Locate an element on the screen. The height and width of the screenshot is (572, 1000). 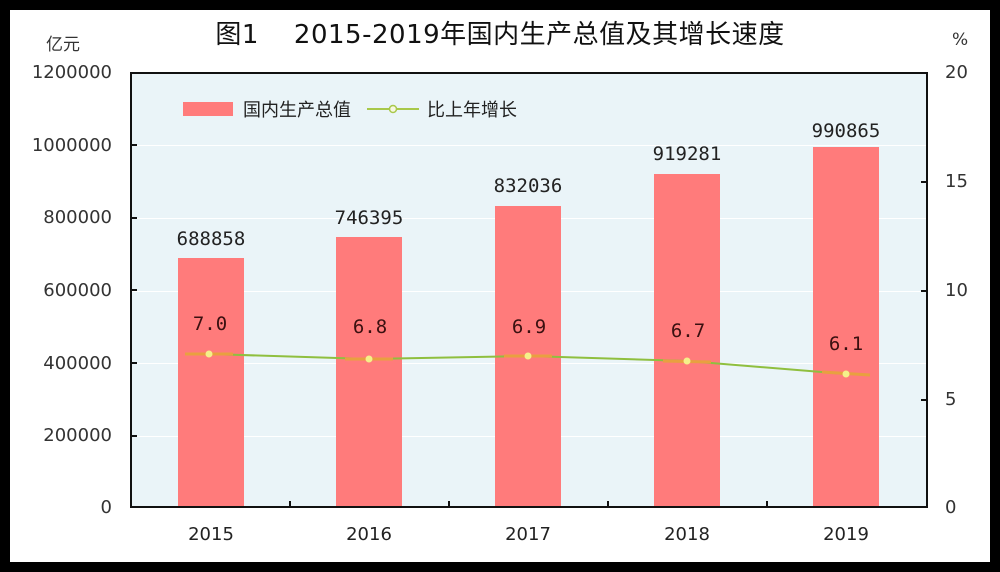
legend-item-growth: 比上年增长 is located at coordinates (442, 109).